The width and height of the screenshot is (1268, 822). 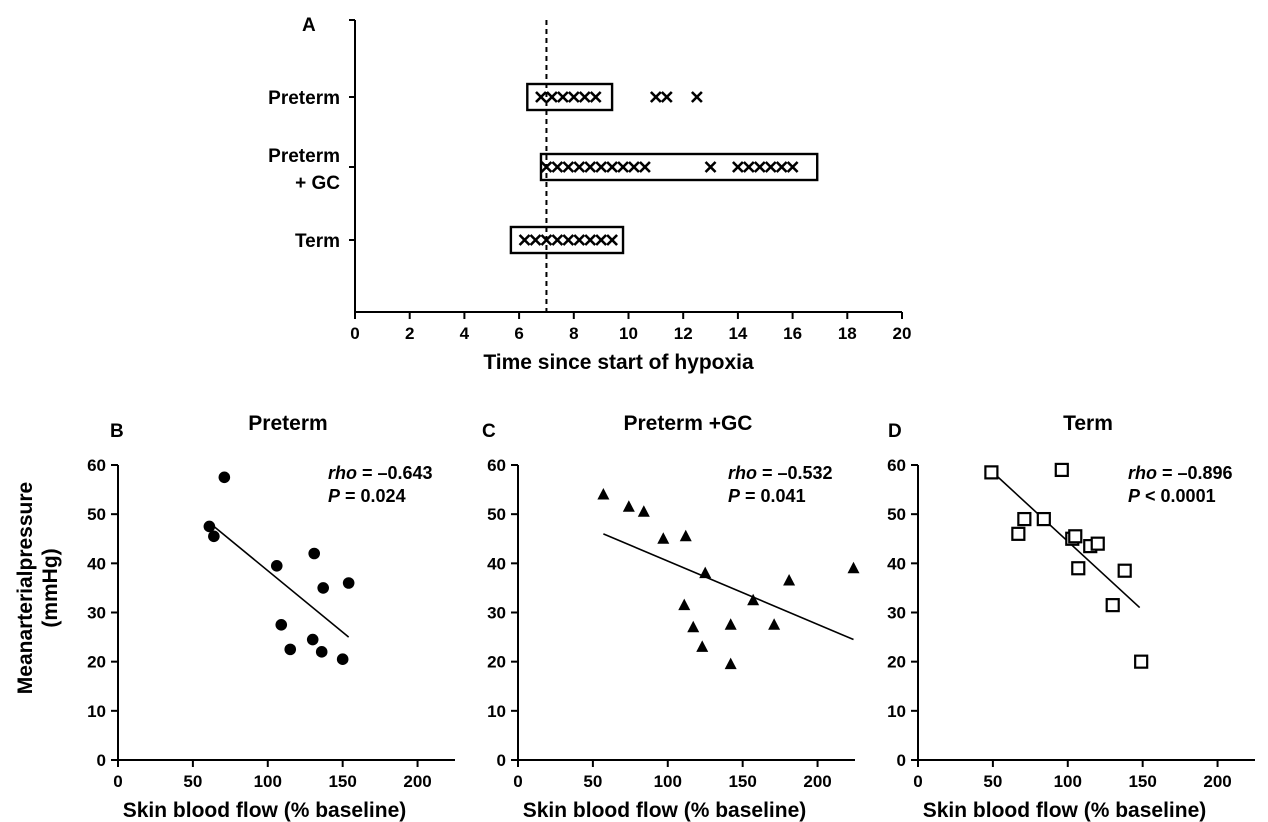 What do you see at coordinates (742, 473) in the screenshot?
I see `panel-c-rho-symbol: rho` at bounding box center [742, 473].